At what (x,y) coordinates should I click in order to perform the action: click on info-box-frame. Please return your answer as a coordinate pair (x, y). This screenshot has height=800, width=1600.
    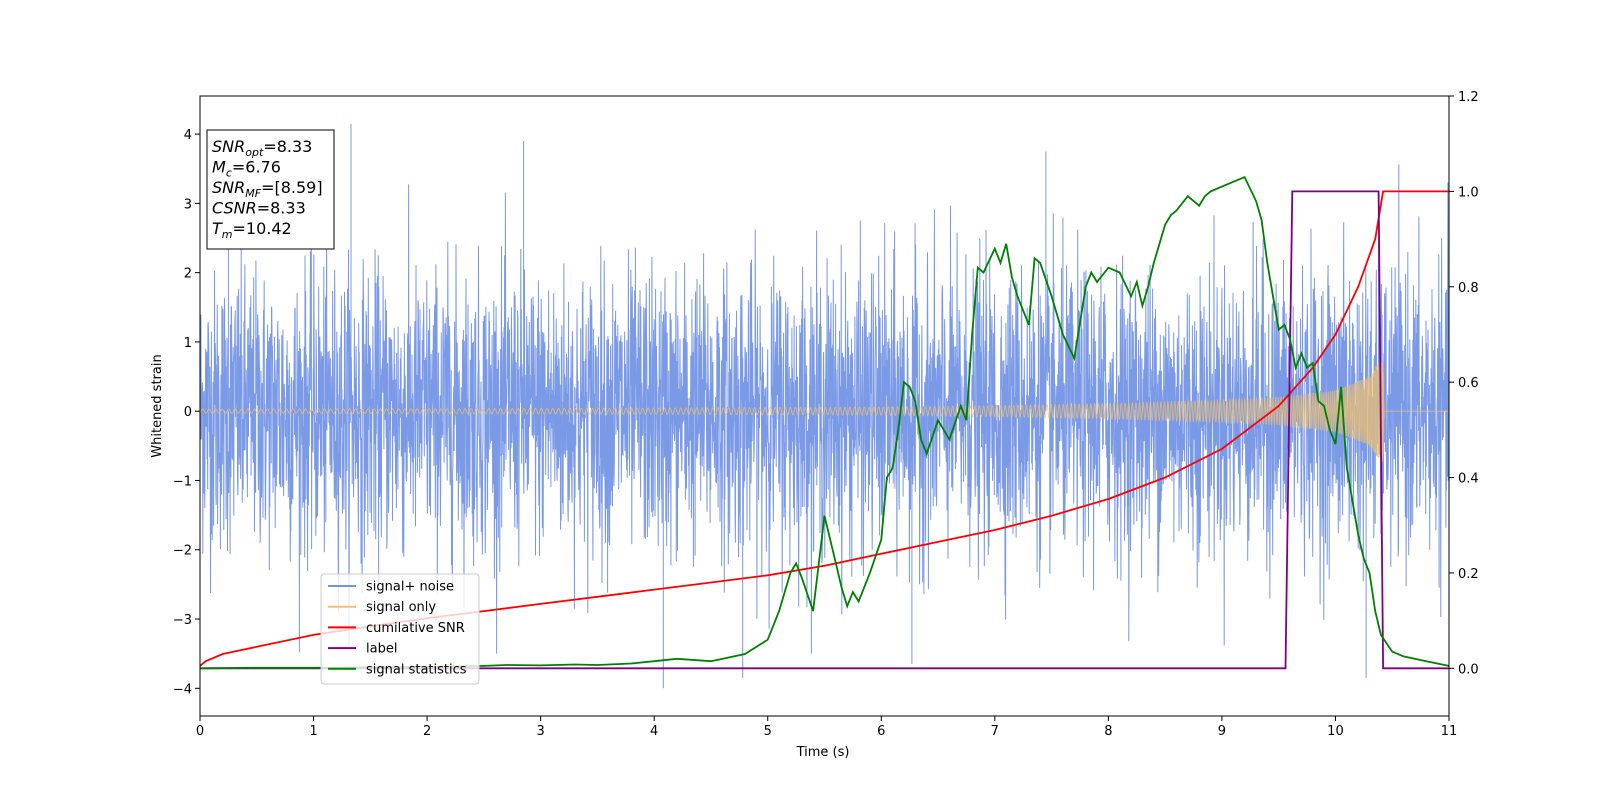
    Looking at the image, I should click on (270, 189).